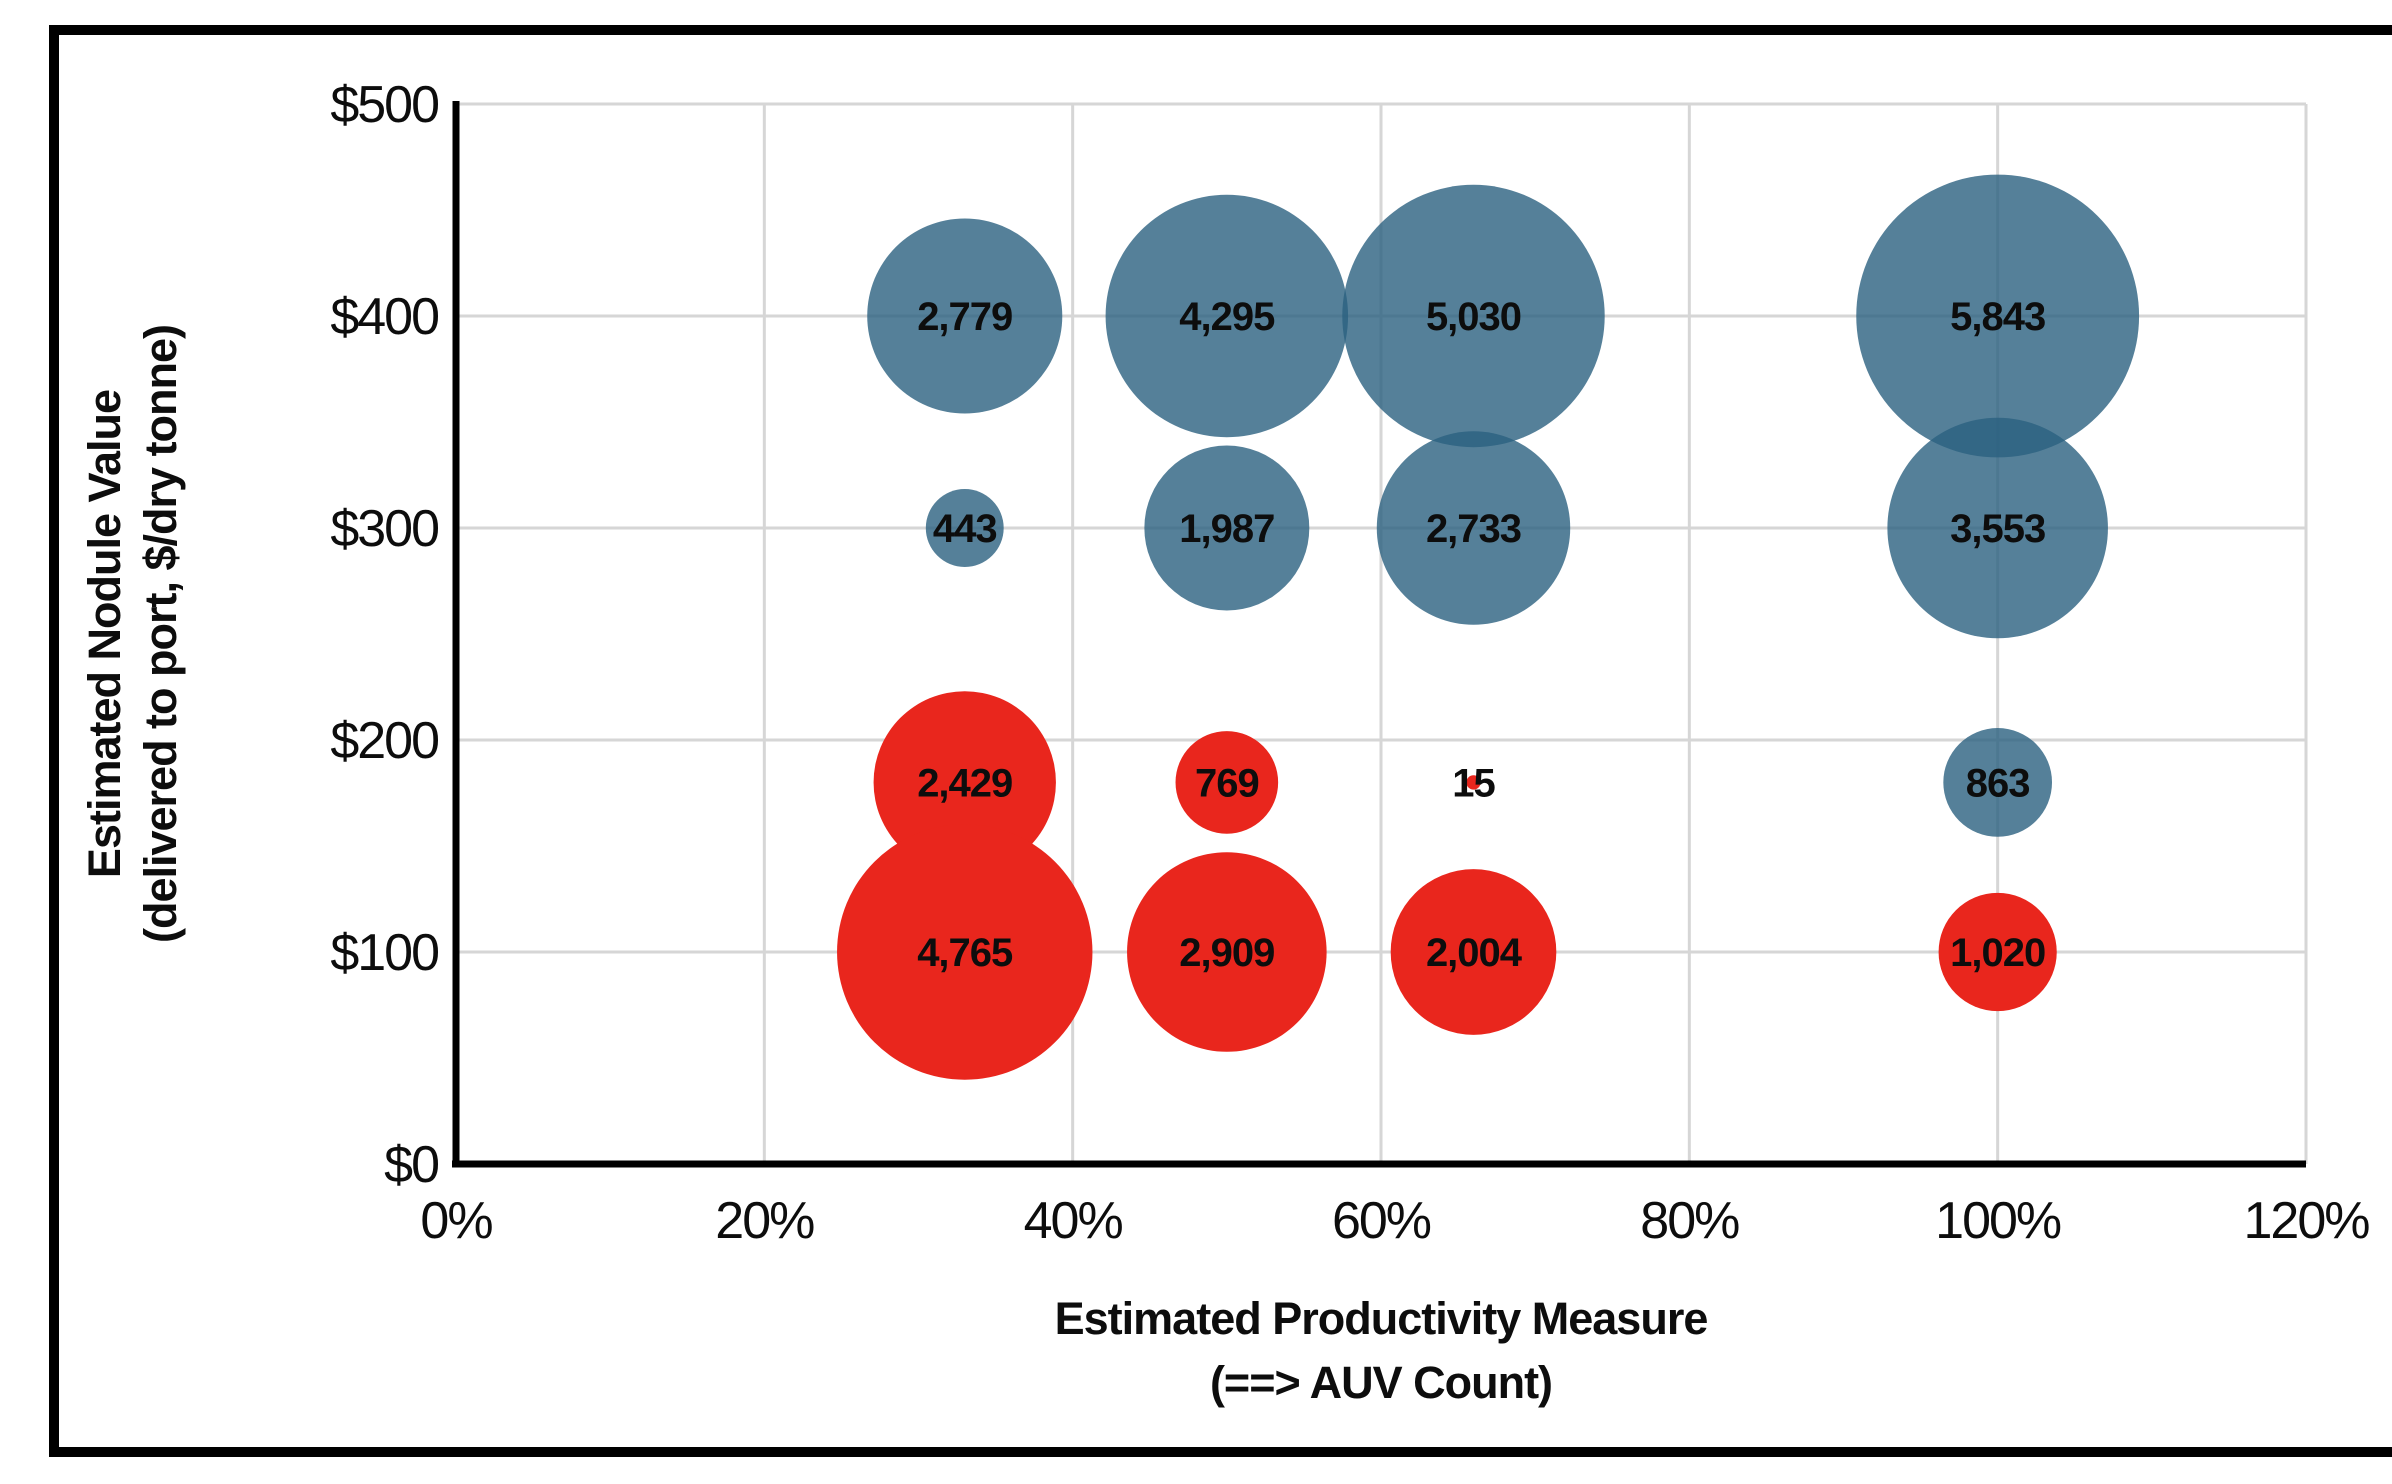  I want to click on bubble-label: 3,553, so click(1997, 529).